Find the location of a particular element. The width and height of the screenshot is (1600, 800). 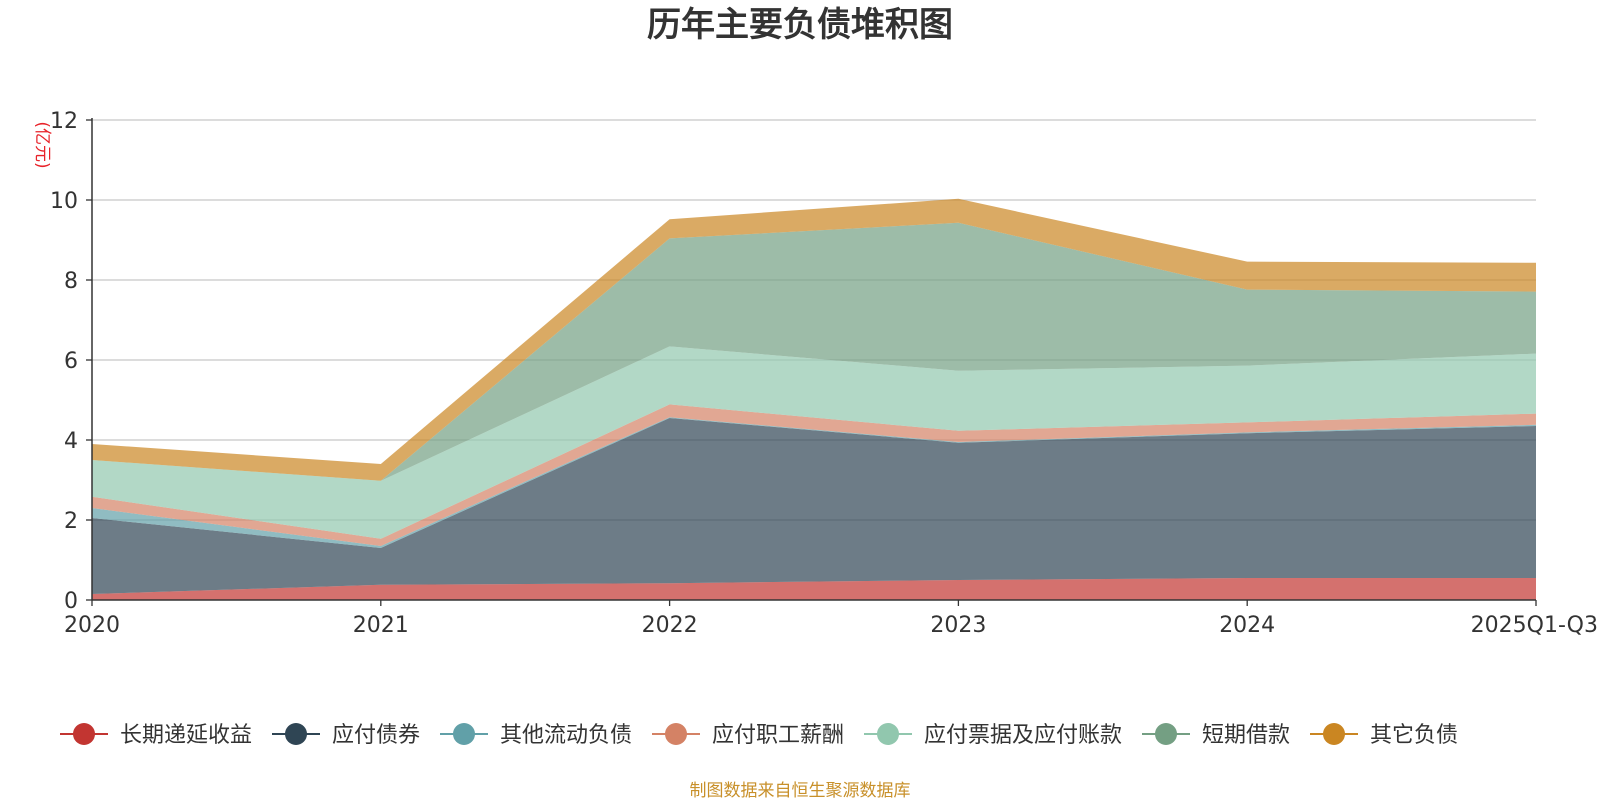

legend-item-0: 长期递延收益 is located at coordinates (156, 735).